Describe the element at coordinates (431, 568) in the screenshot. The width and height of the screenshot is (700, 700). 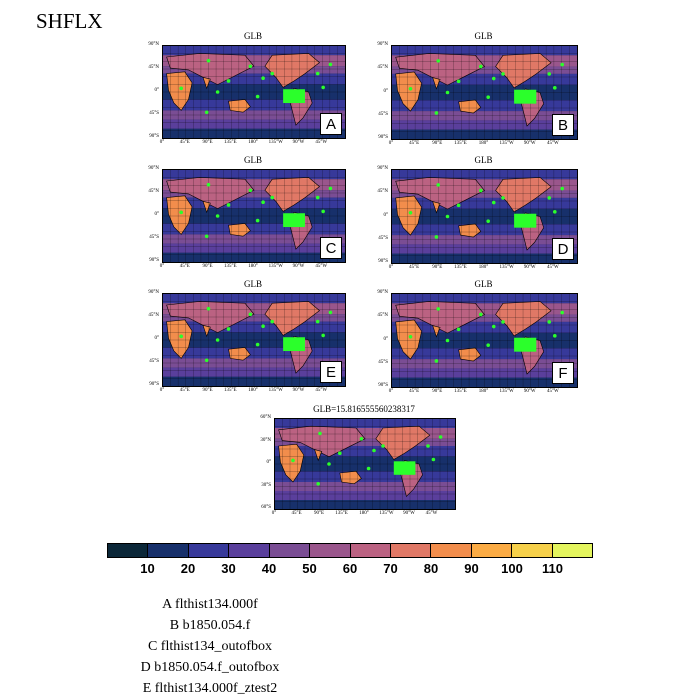
I see `colorbar-tick-label: 80` at that location.